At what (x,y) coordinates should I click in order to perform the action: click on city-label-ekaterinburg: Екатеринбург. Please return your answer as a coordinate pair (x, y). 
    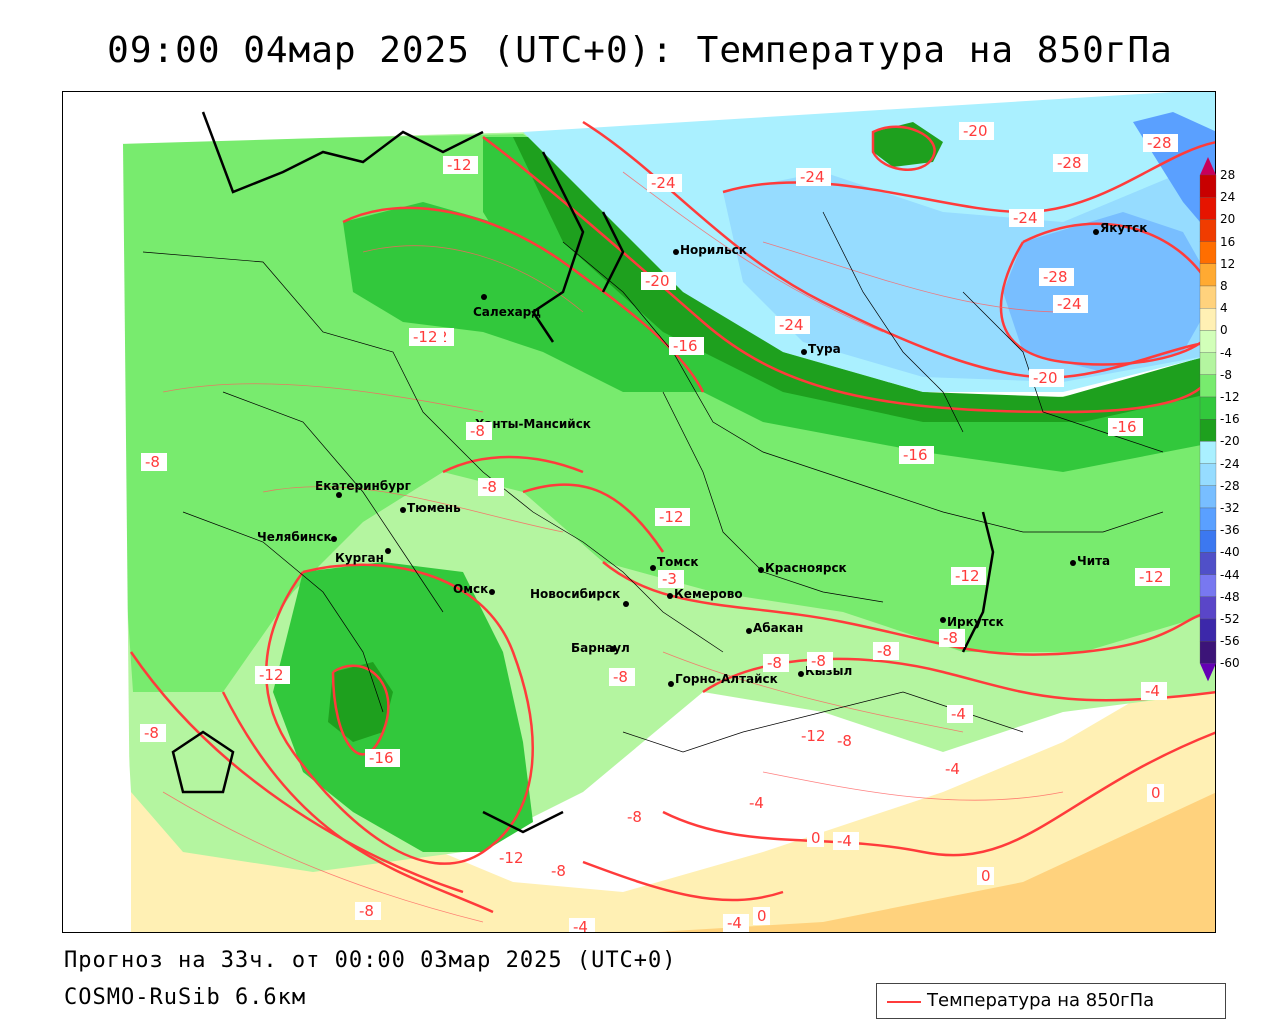
    Looking at the image, I should click on (363, 486).